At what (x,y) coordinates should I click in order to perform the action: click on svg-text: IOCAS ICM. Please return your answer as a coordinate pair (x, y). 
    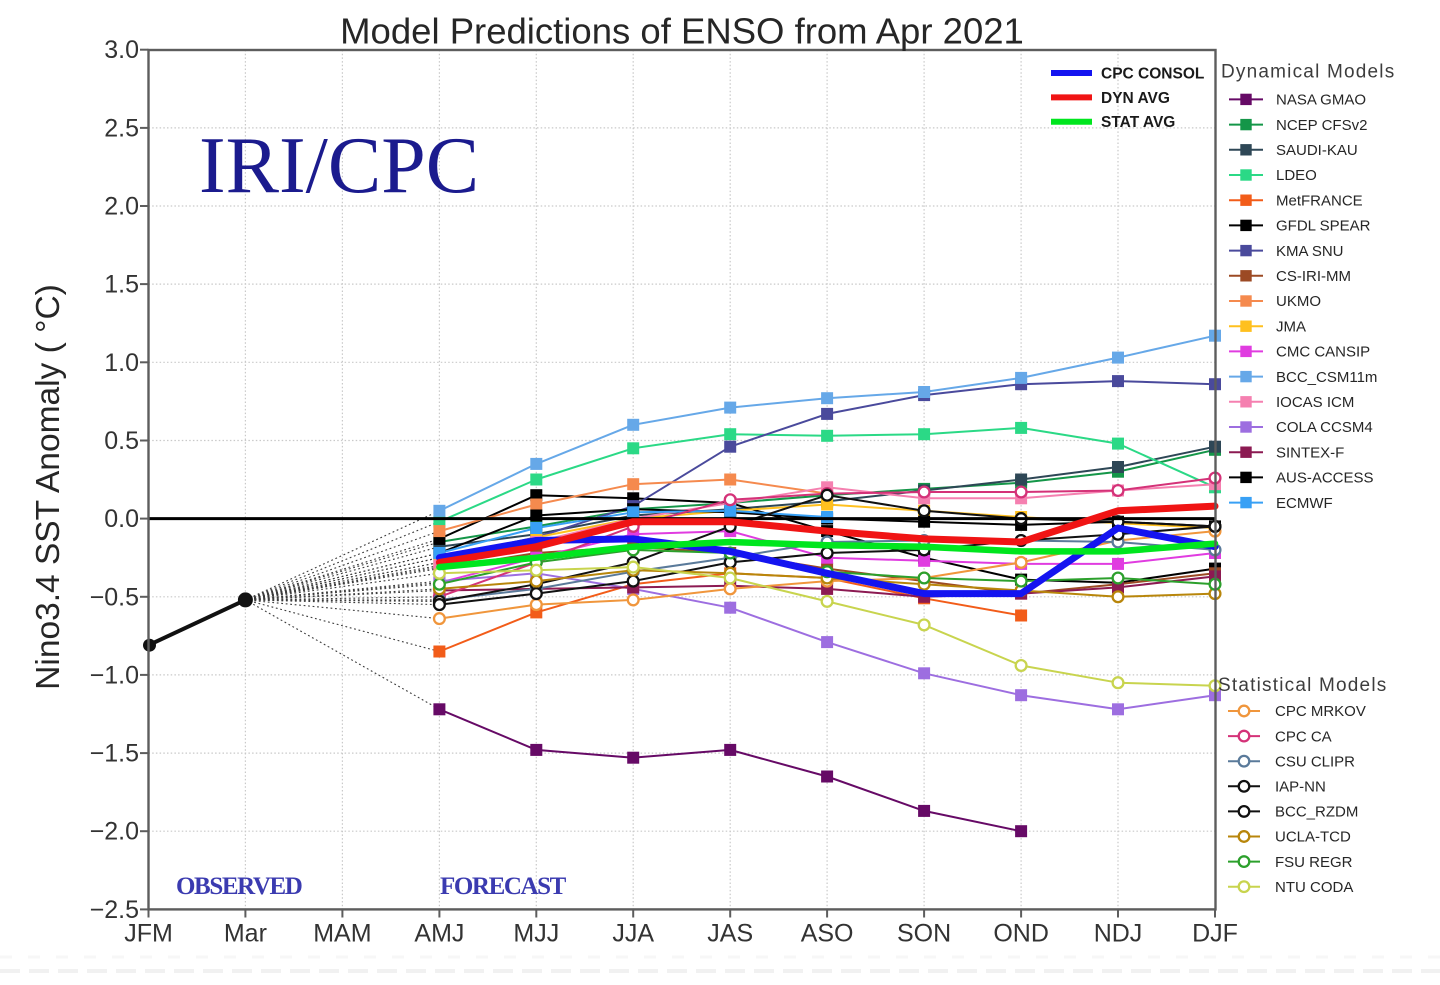
    Looking at the image, I should click on (1315, 402).